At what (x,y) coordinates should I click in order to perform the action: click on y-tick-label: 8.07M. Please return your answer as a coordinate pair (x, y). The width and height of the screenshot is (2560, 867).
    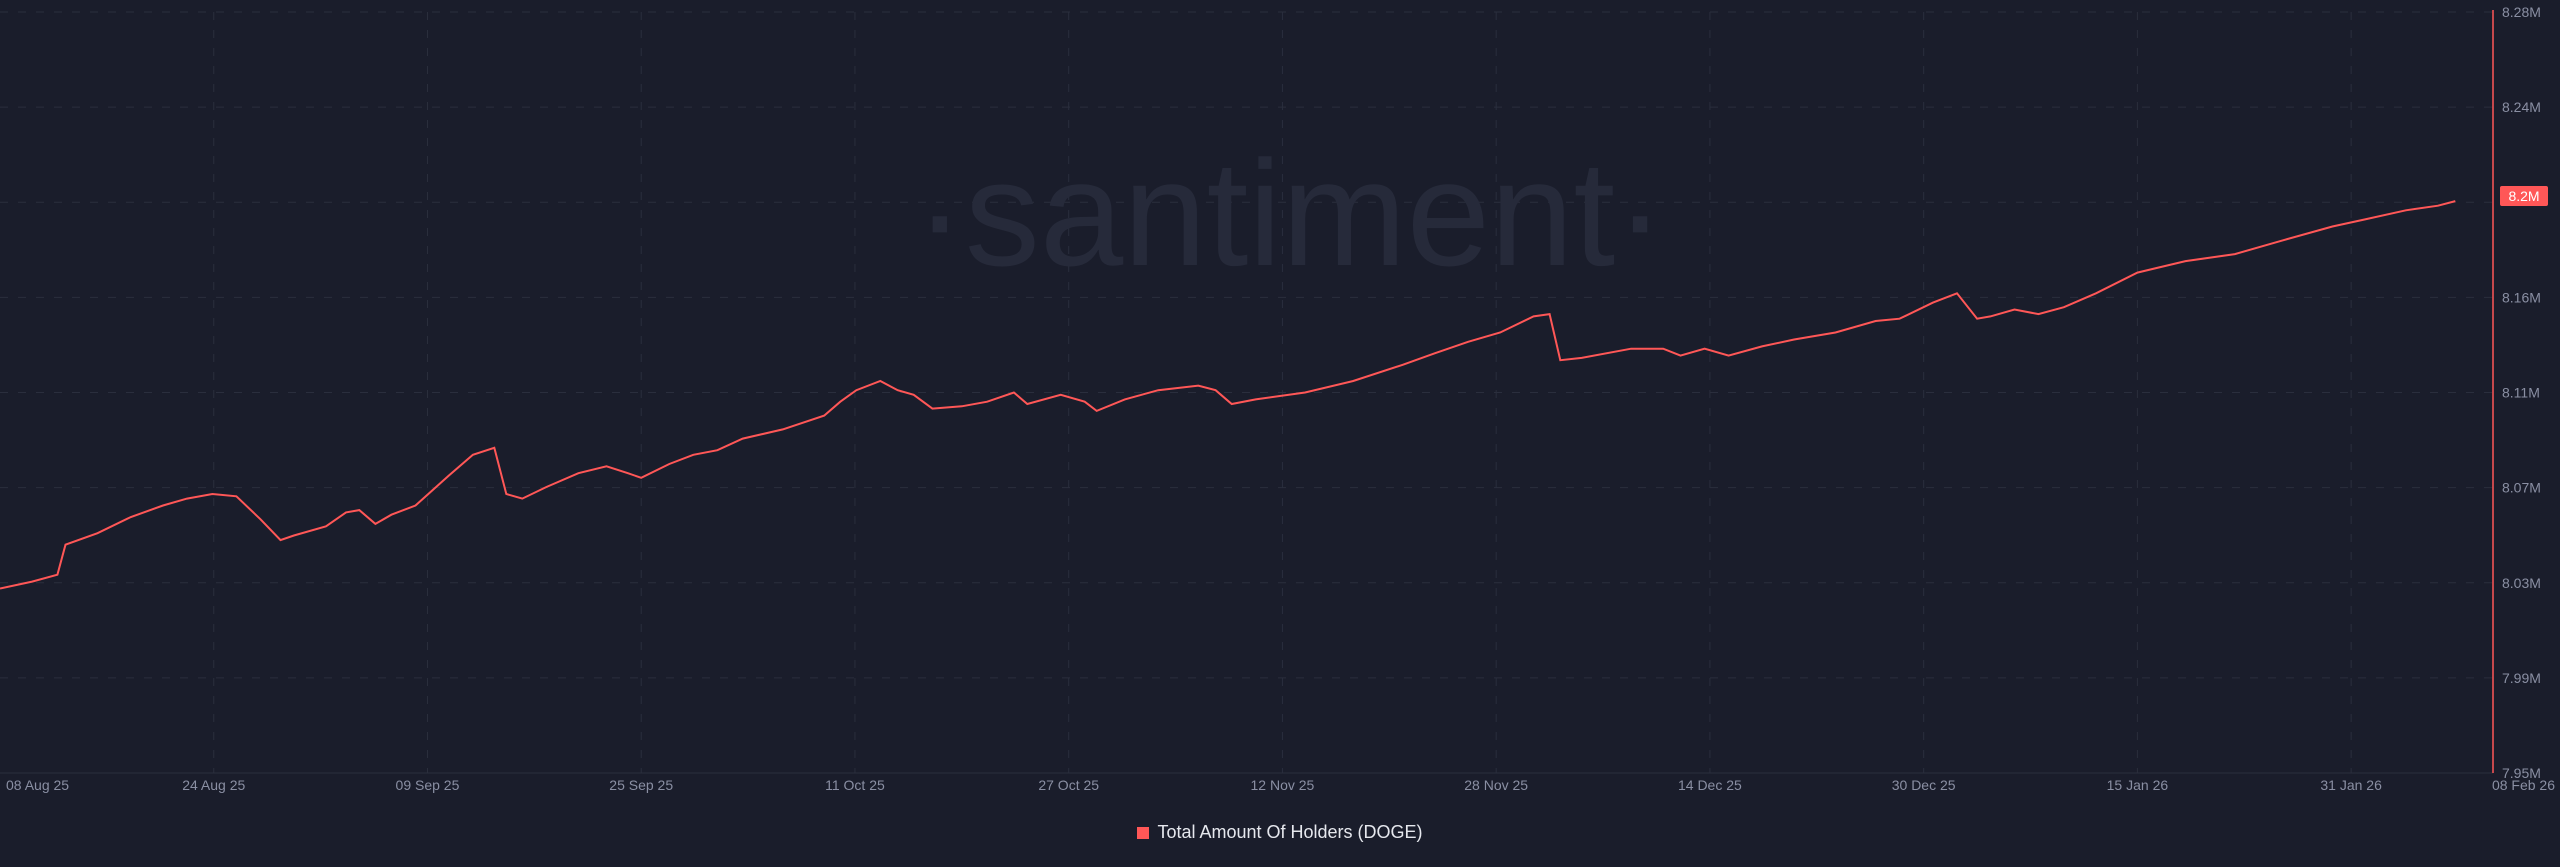
    Looking at the image, I should click on (2521, 488).